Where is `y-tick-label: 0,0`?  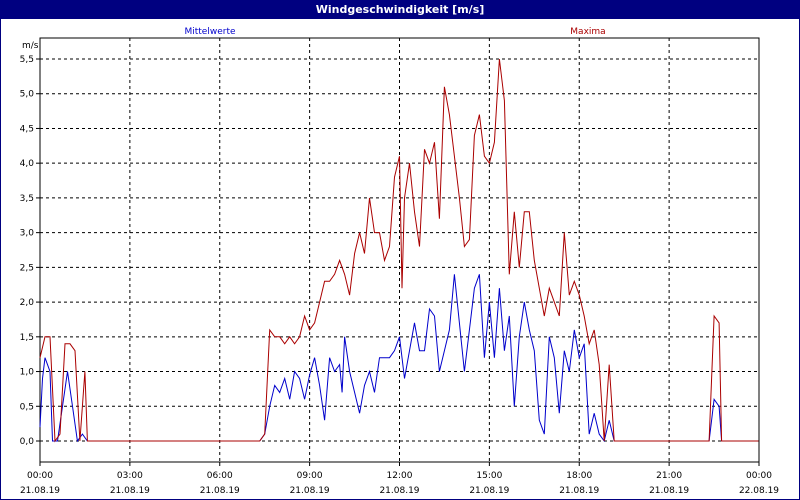
y-tick-label: 0,0 is located at coordinates (27, 442).